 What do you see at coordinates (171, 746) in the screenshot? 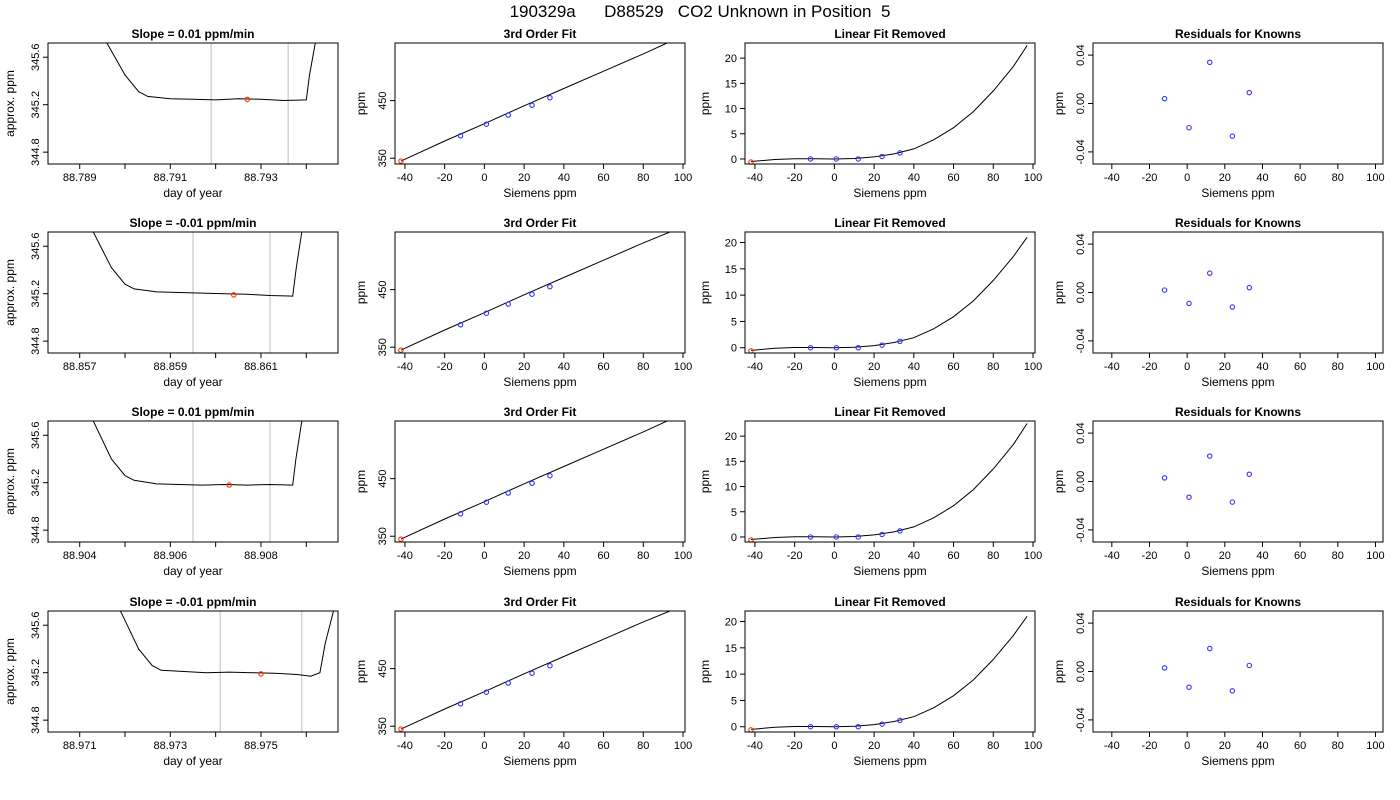
I see `x-tick-label: 88.973` at bounding box center [171, 746].